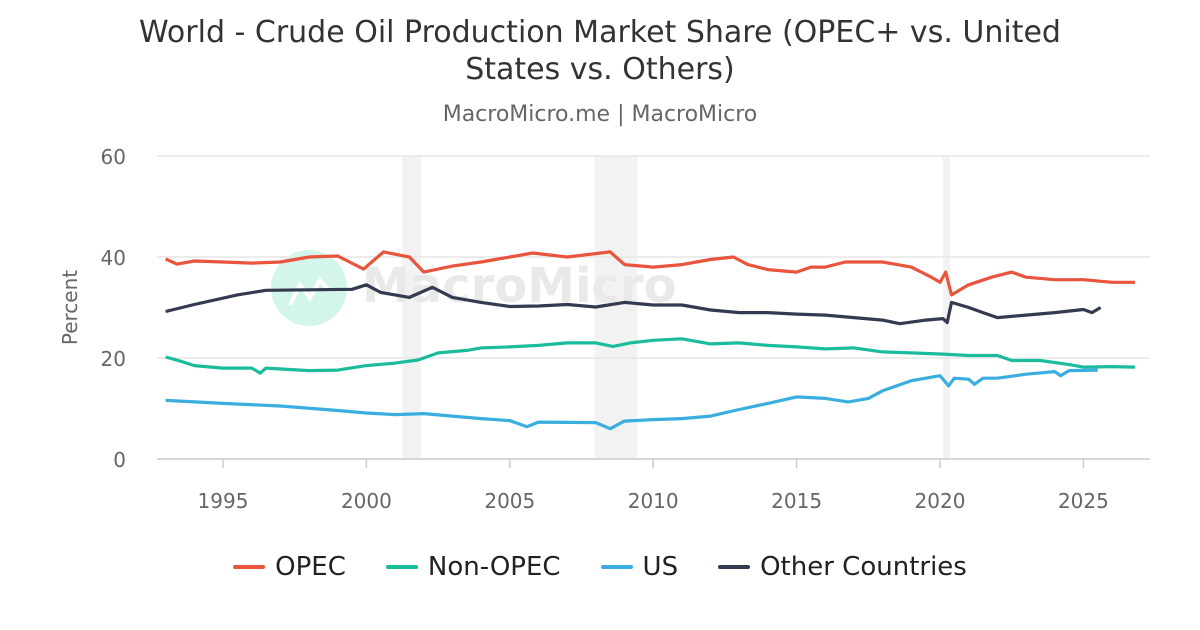  I want to click on series-line-other-countries, so click(633, 304).